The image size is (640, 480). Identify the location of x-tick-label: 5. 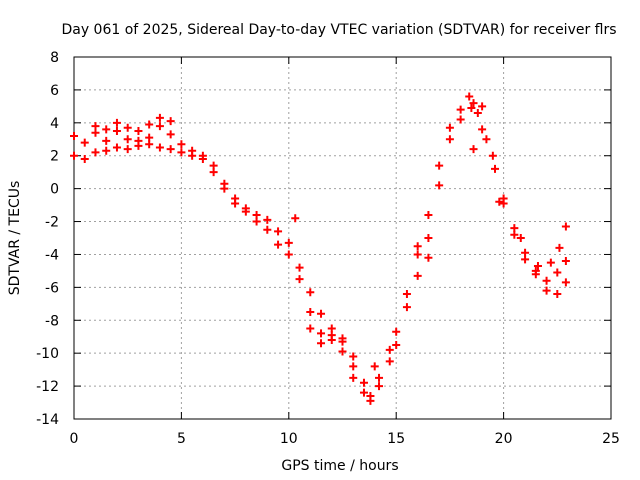
(181, 439).